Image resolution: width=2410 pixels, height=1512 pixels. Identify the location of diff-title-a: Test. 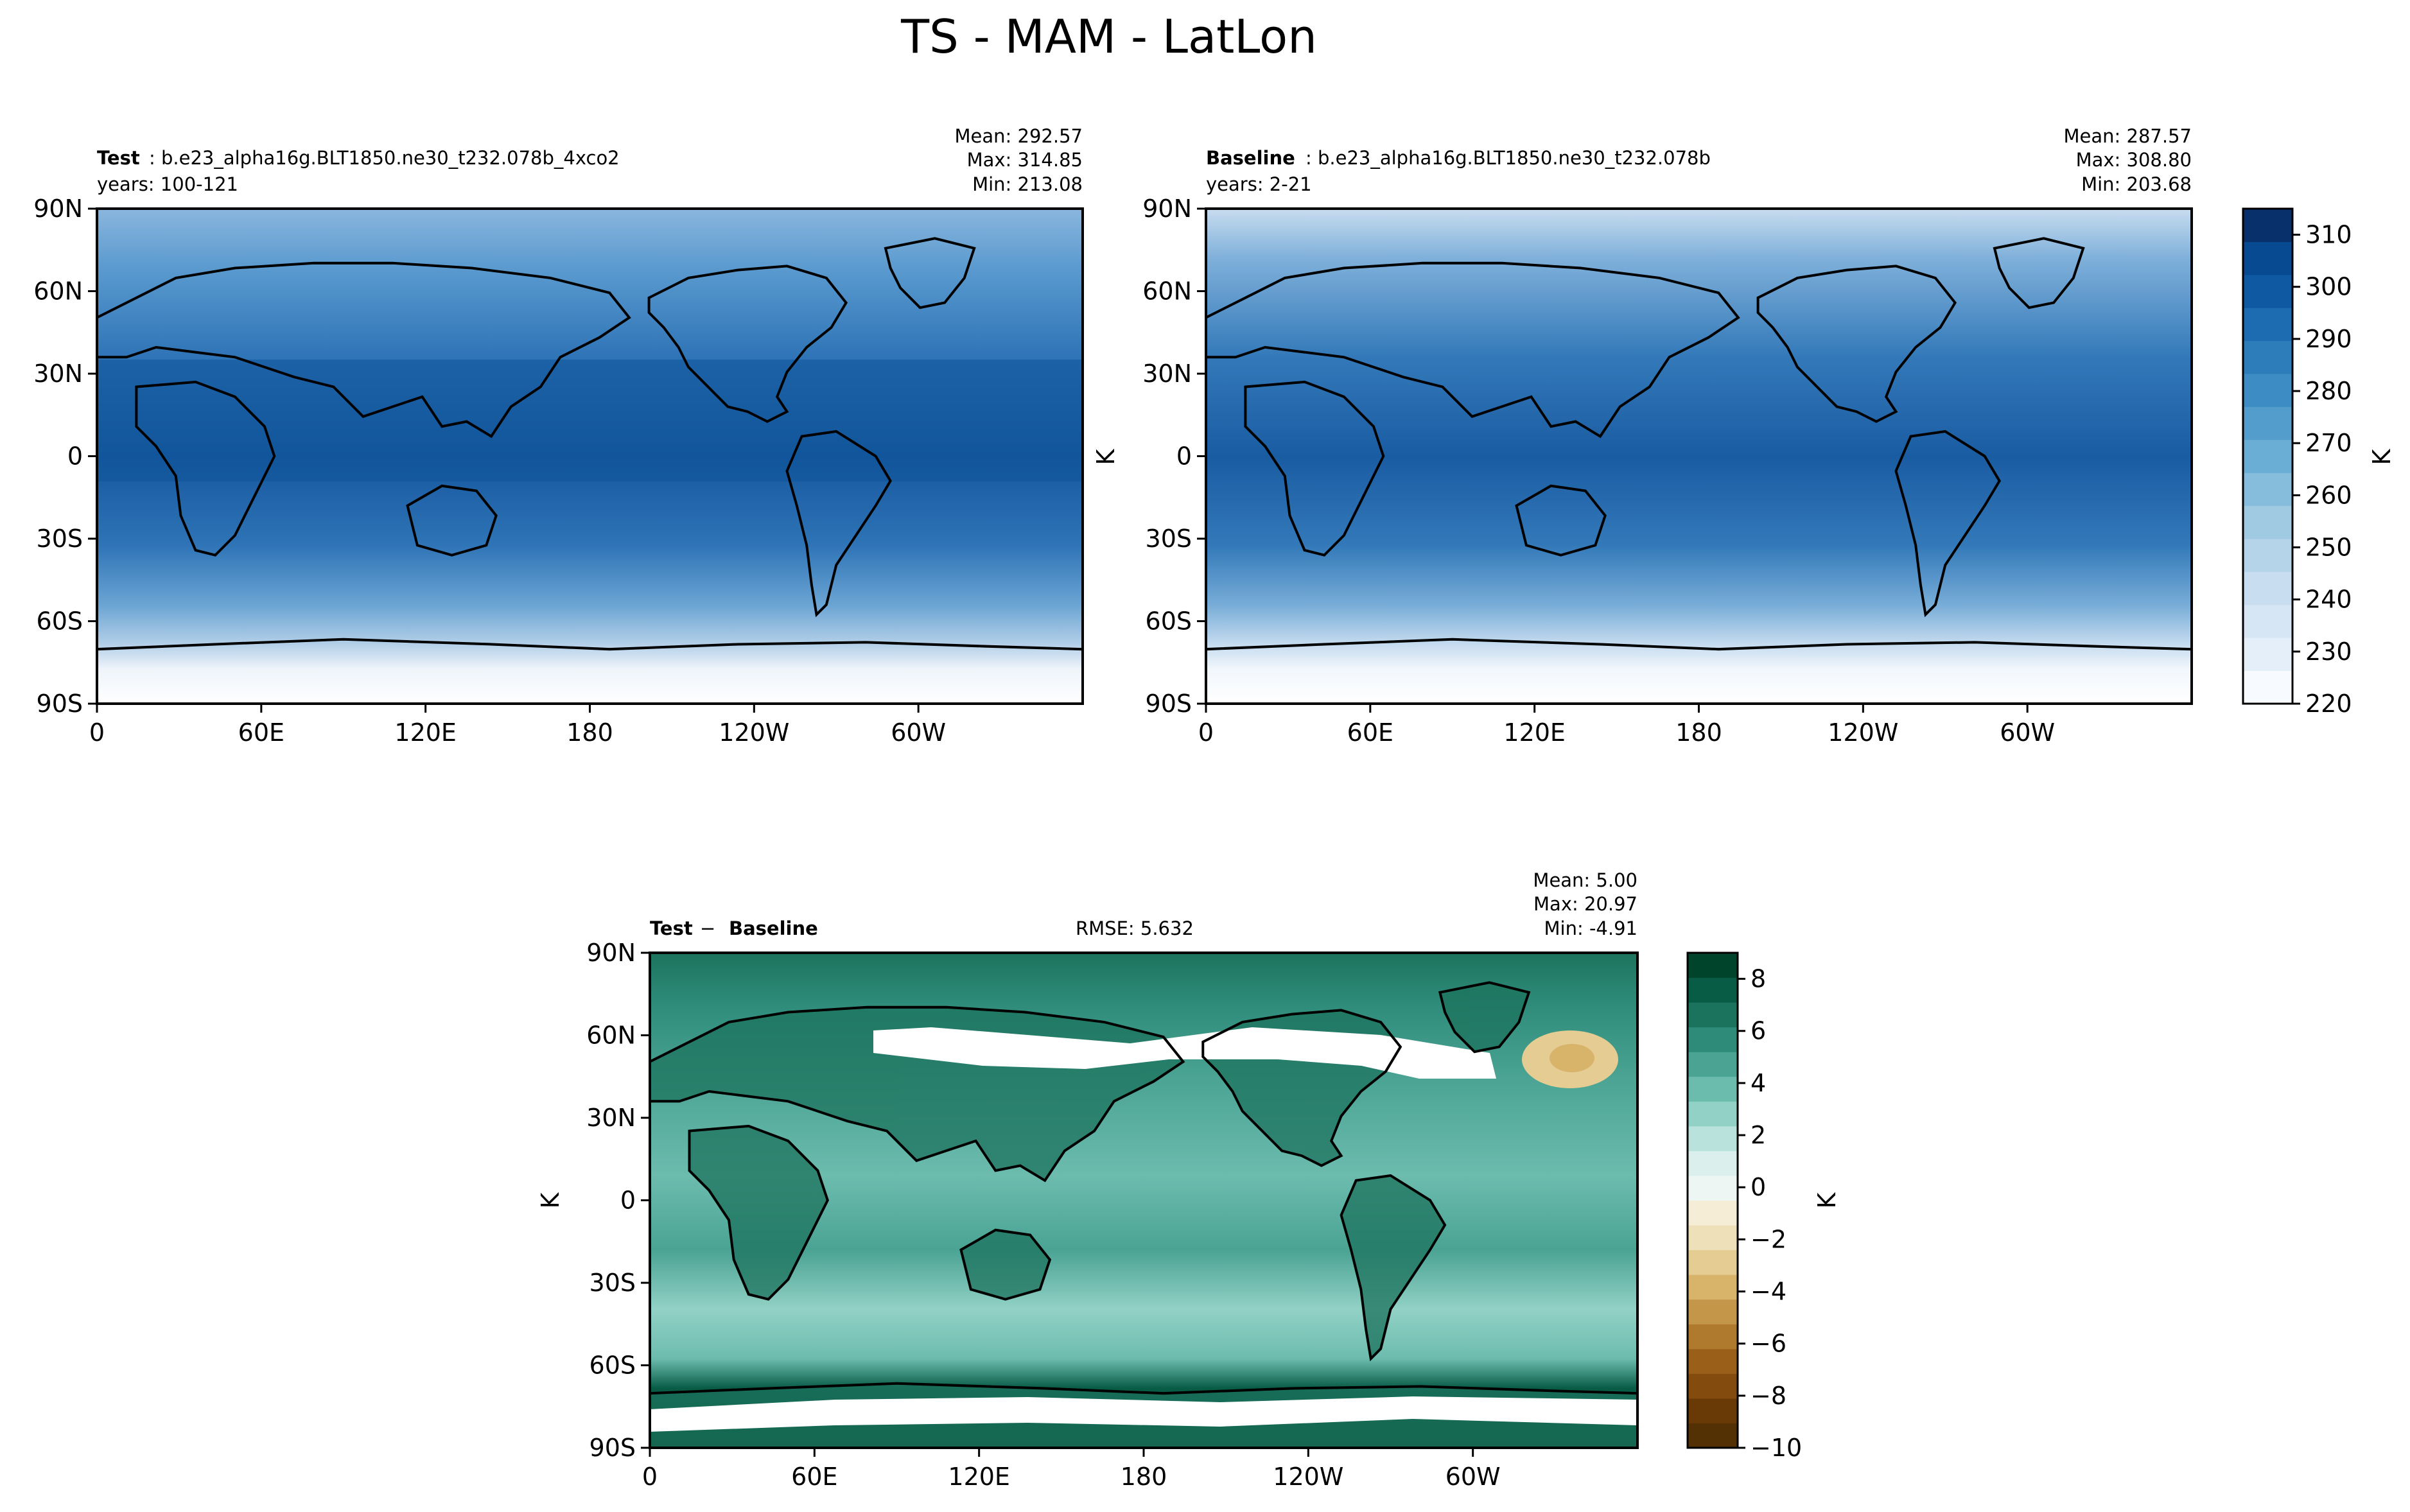
(672, 928).